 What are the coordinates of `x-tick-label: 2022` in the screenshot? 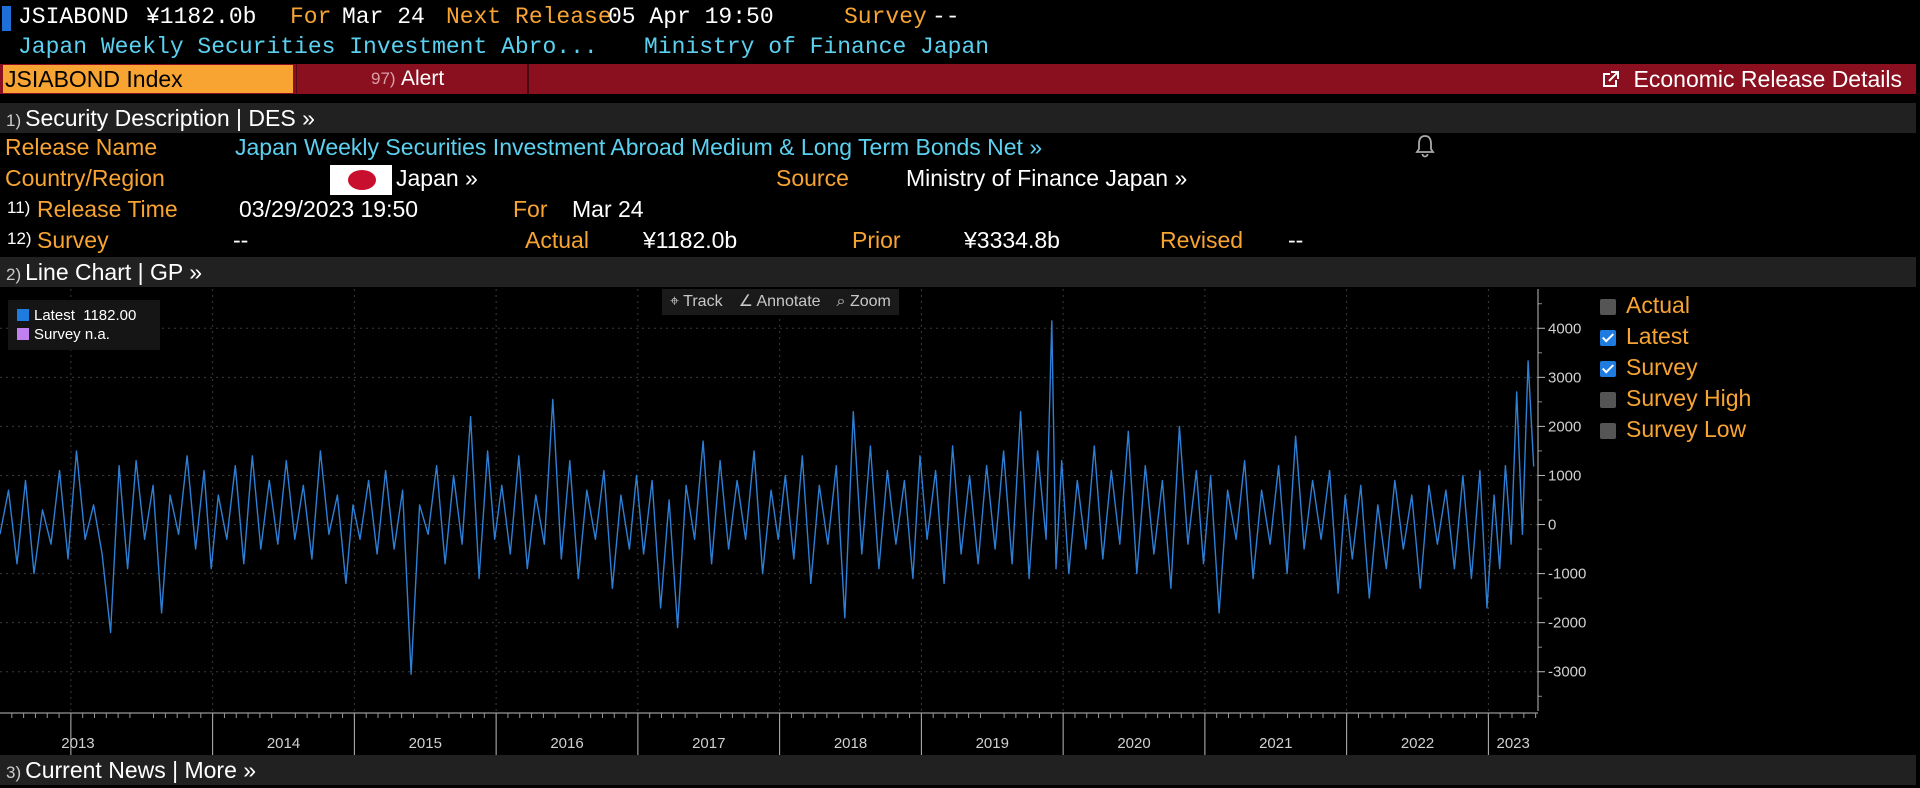 It's located at (1417, 743).